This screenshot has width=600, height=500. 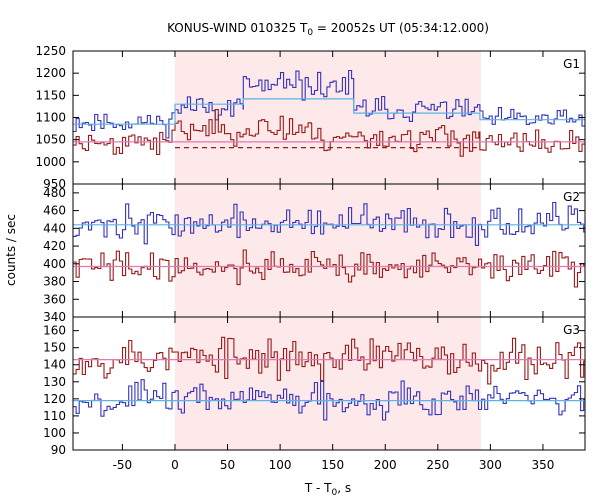 I want to click on x-axis-label-subscript: 0, so click(x=335, y=493).